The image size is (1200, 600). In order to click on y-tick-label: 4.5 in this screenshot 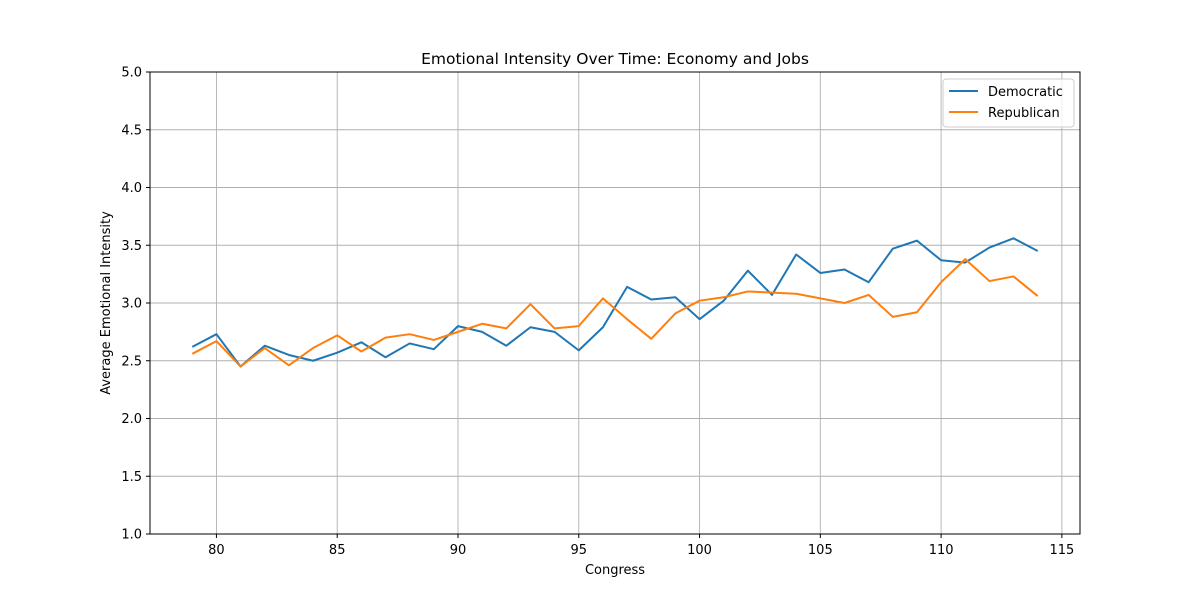, I will do `click(131, 130)`.